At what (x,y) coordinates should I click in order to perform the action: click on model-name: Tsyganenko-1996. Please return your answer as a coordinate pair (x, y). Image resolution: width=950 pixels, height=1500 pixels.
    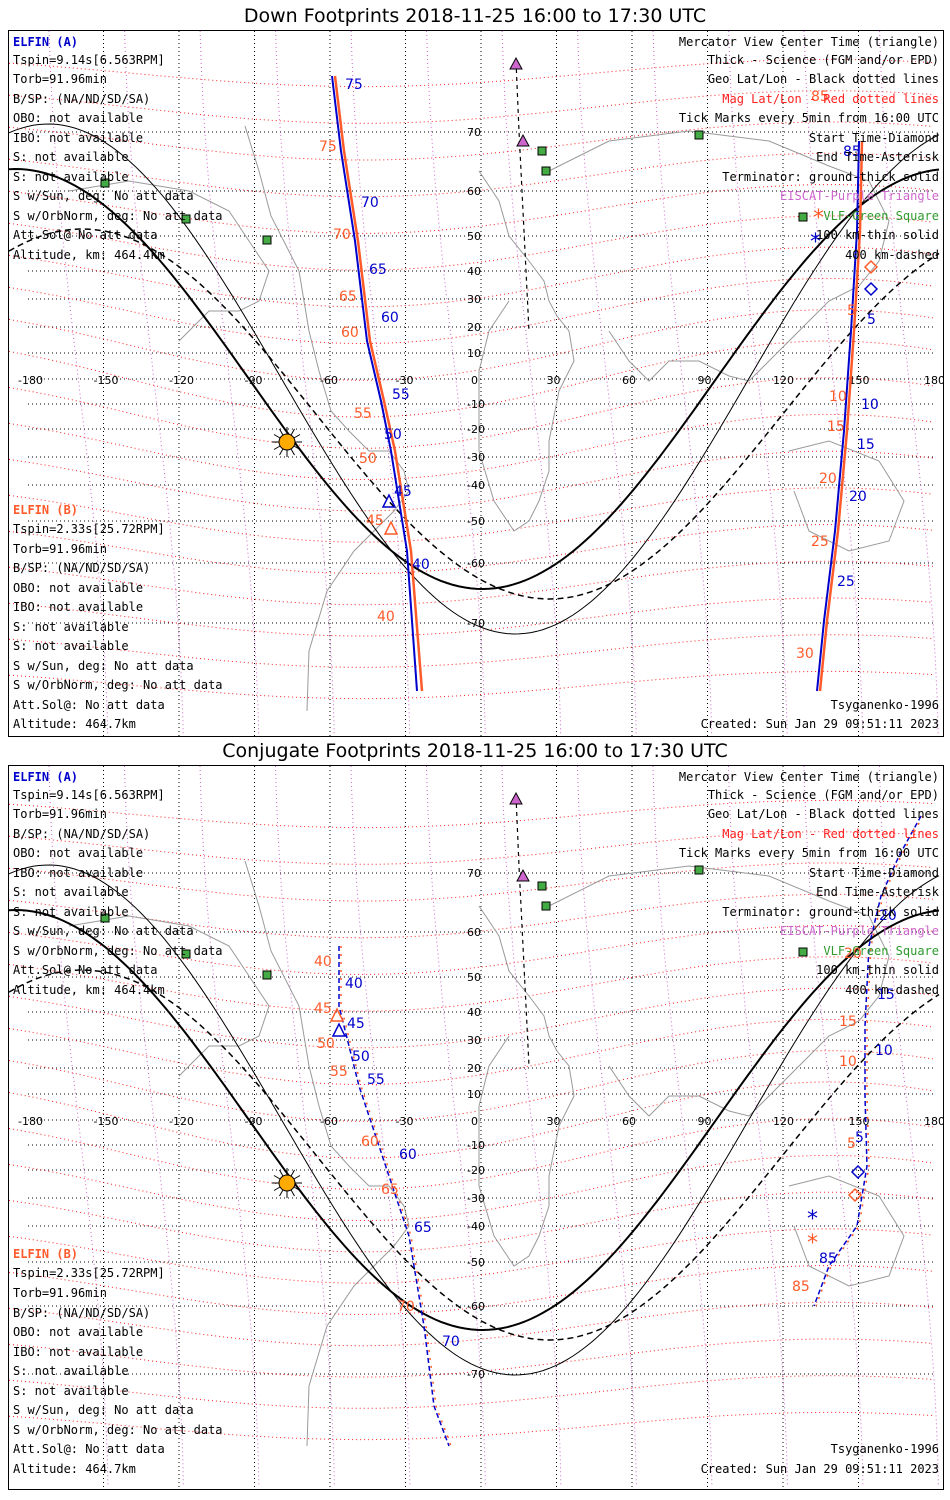
    Looking at the image, I should click on (884, 705).